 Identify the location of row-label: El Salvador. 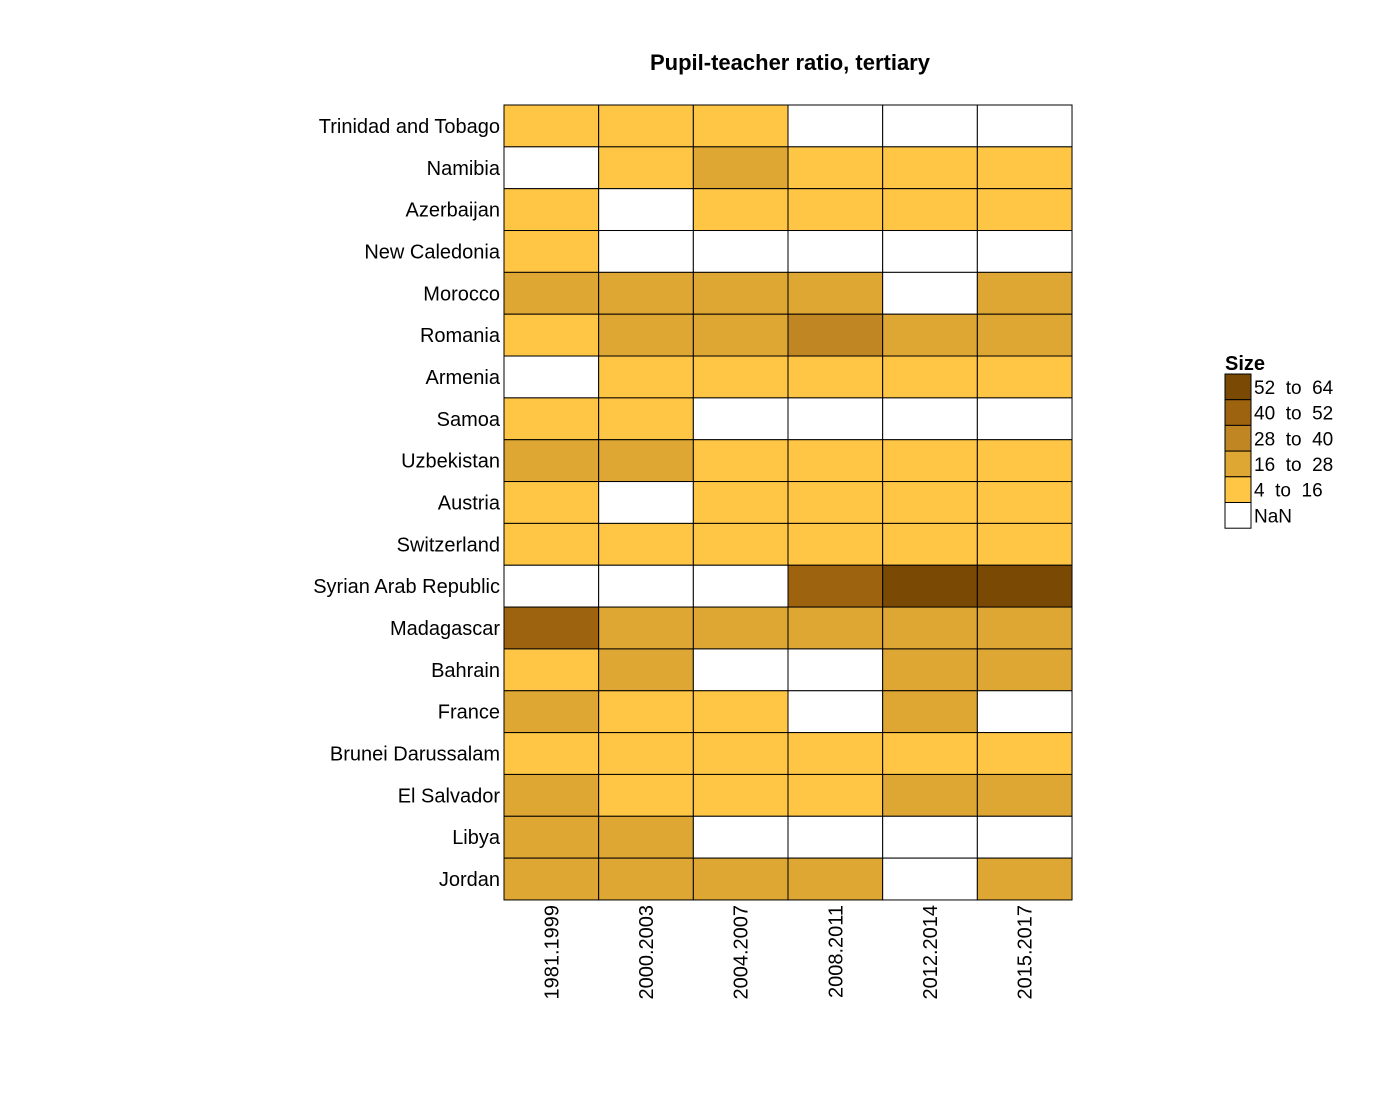
(449, 796).